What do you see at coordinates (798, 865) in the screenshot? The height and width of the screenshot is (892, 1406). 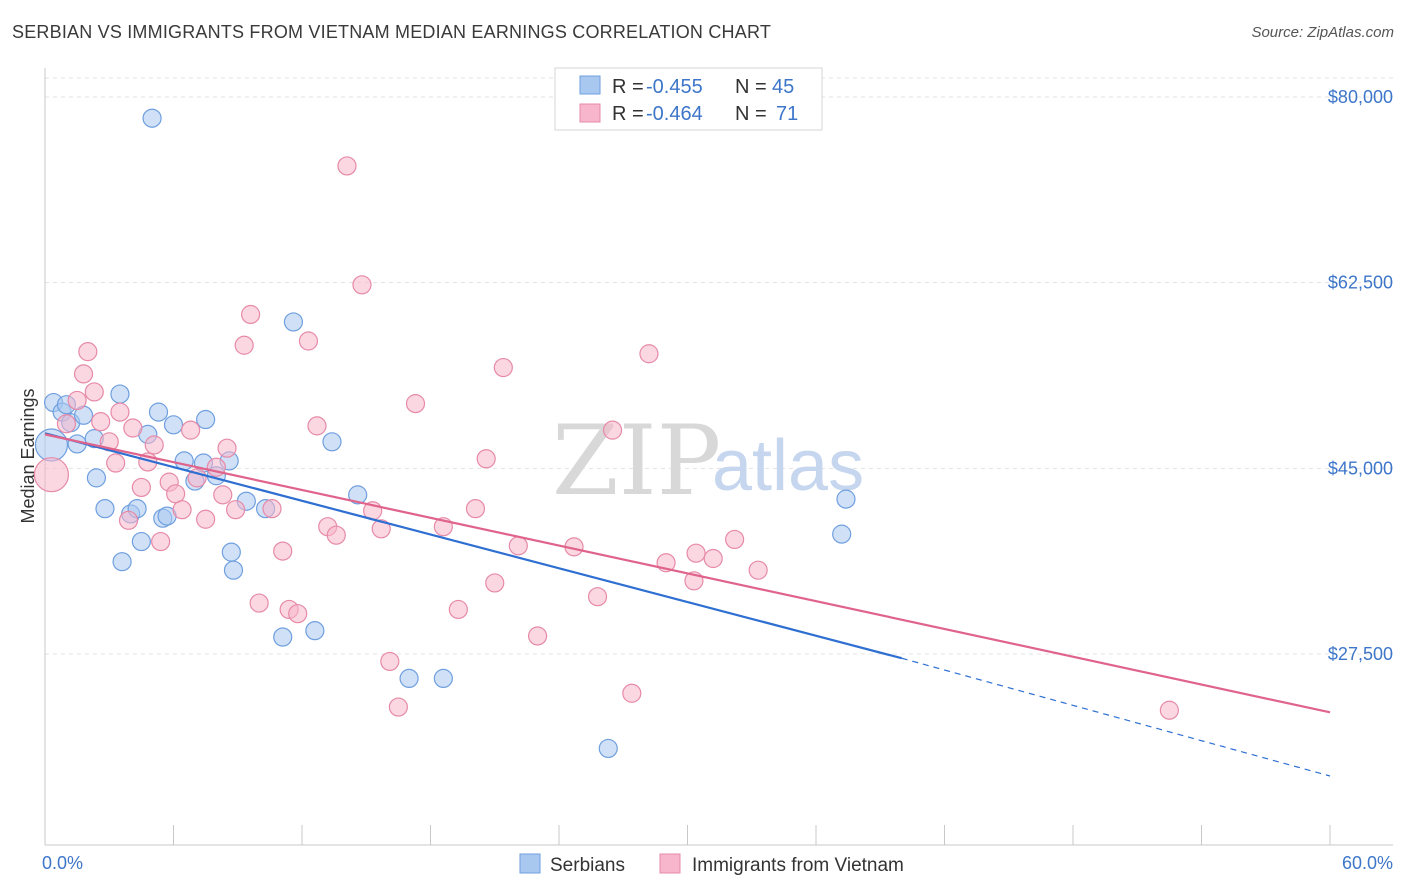 I see `bottom-legend-label-vietnam: Immigrants from Vietnam` at bounding box center [798, 865].